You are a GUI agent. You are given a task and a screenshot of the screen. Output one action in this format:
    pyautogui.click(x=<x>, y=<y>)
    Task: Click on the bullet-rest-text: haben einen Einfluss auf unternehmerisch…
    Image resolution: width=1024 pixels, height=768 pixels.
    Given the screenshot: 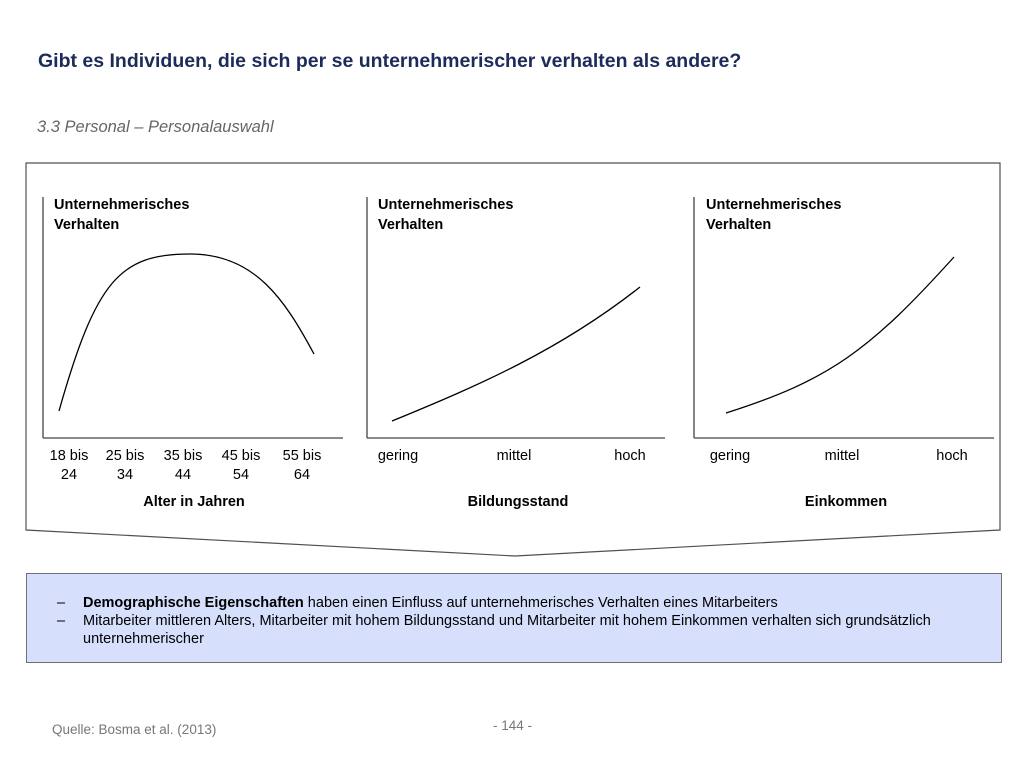 What is the action you would take?
    pyautogui.click(x=540, y=603)
    